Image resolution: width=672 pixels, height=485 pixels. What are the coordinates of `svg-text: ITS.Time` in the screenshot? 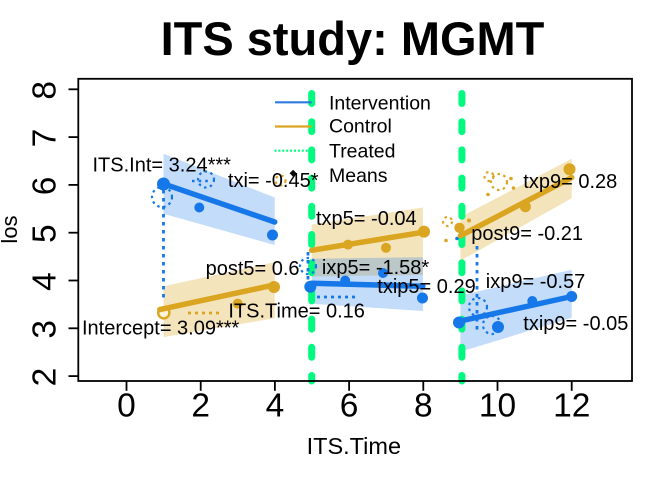 It's located at (354, 446).